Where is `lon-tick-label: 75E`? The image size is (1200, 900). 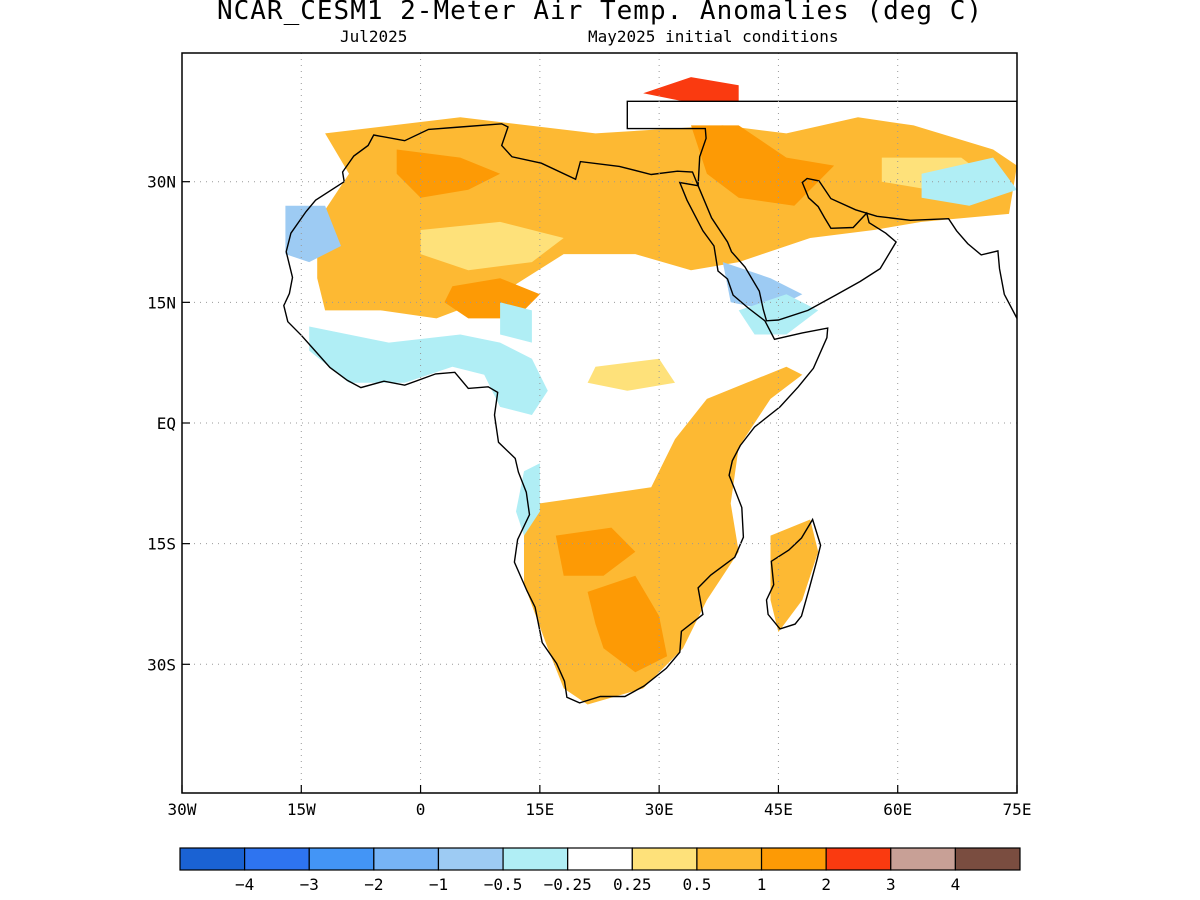 lon-tick-label: 75E is located at coordinates (1017, 809).